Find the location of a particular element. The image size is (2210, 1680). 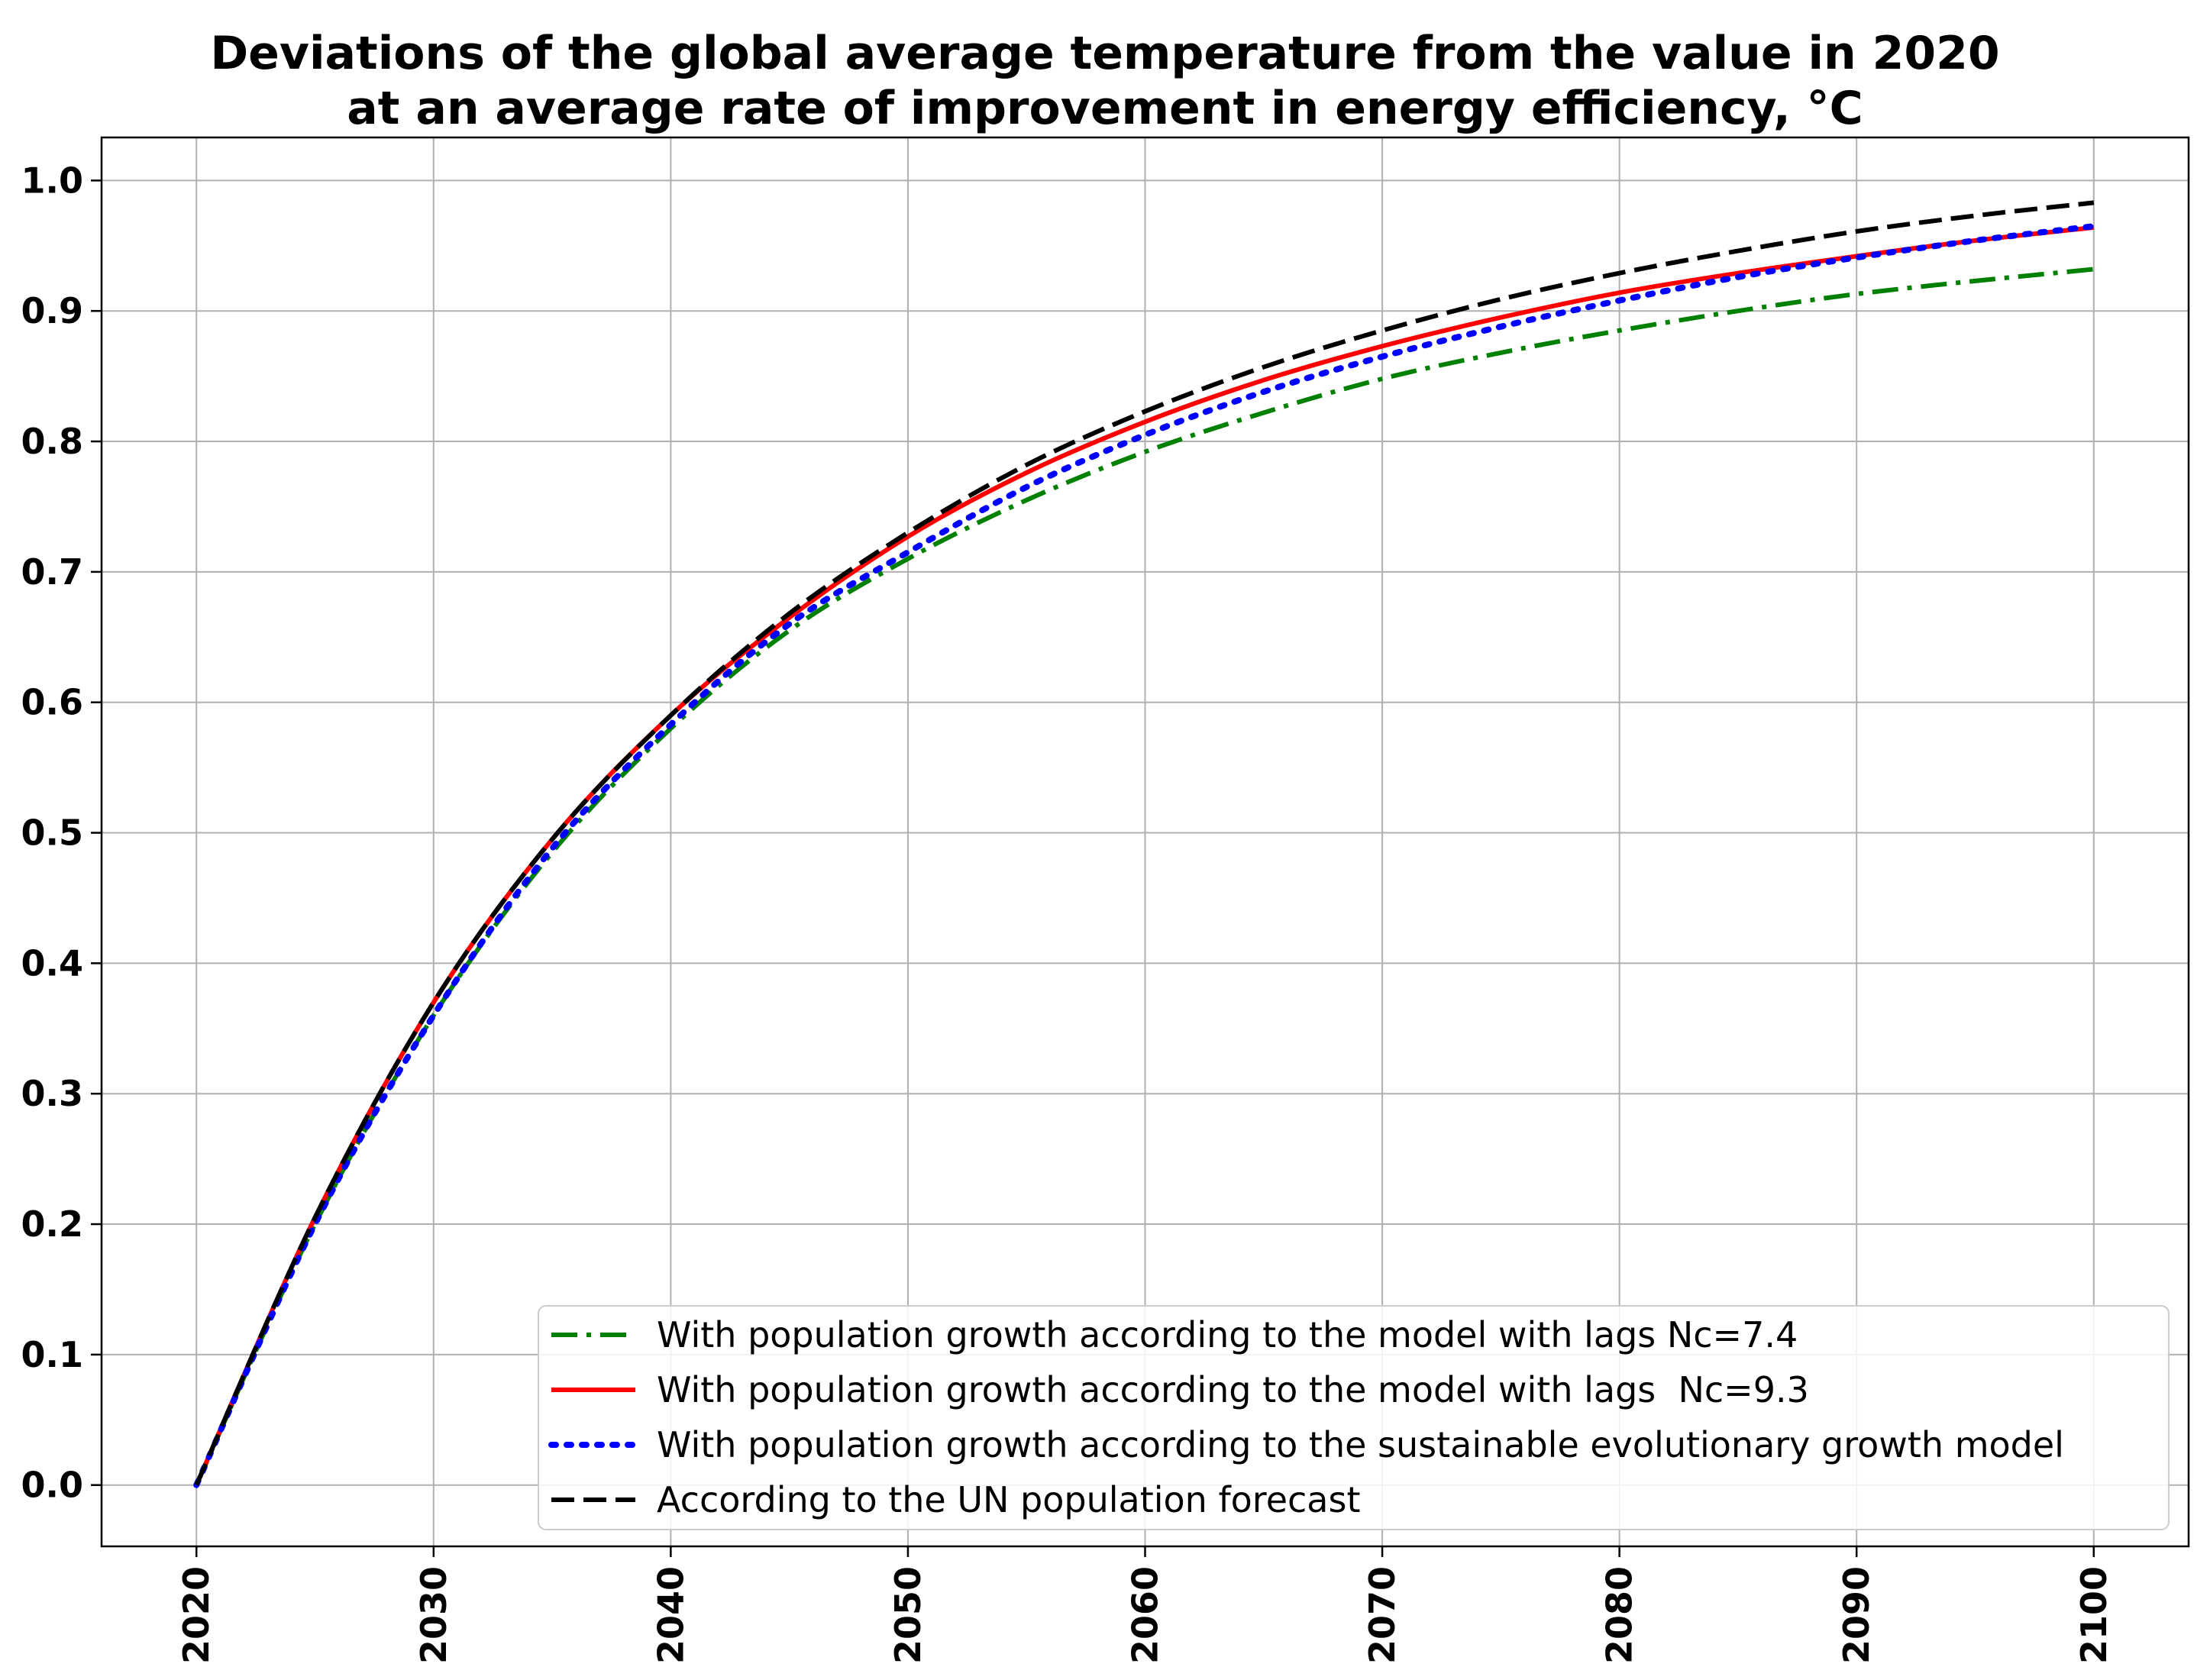

y-tick-label: 0.7 is located at coordinates (52, 572).